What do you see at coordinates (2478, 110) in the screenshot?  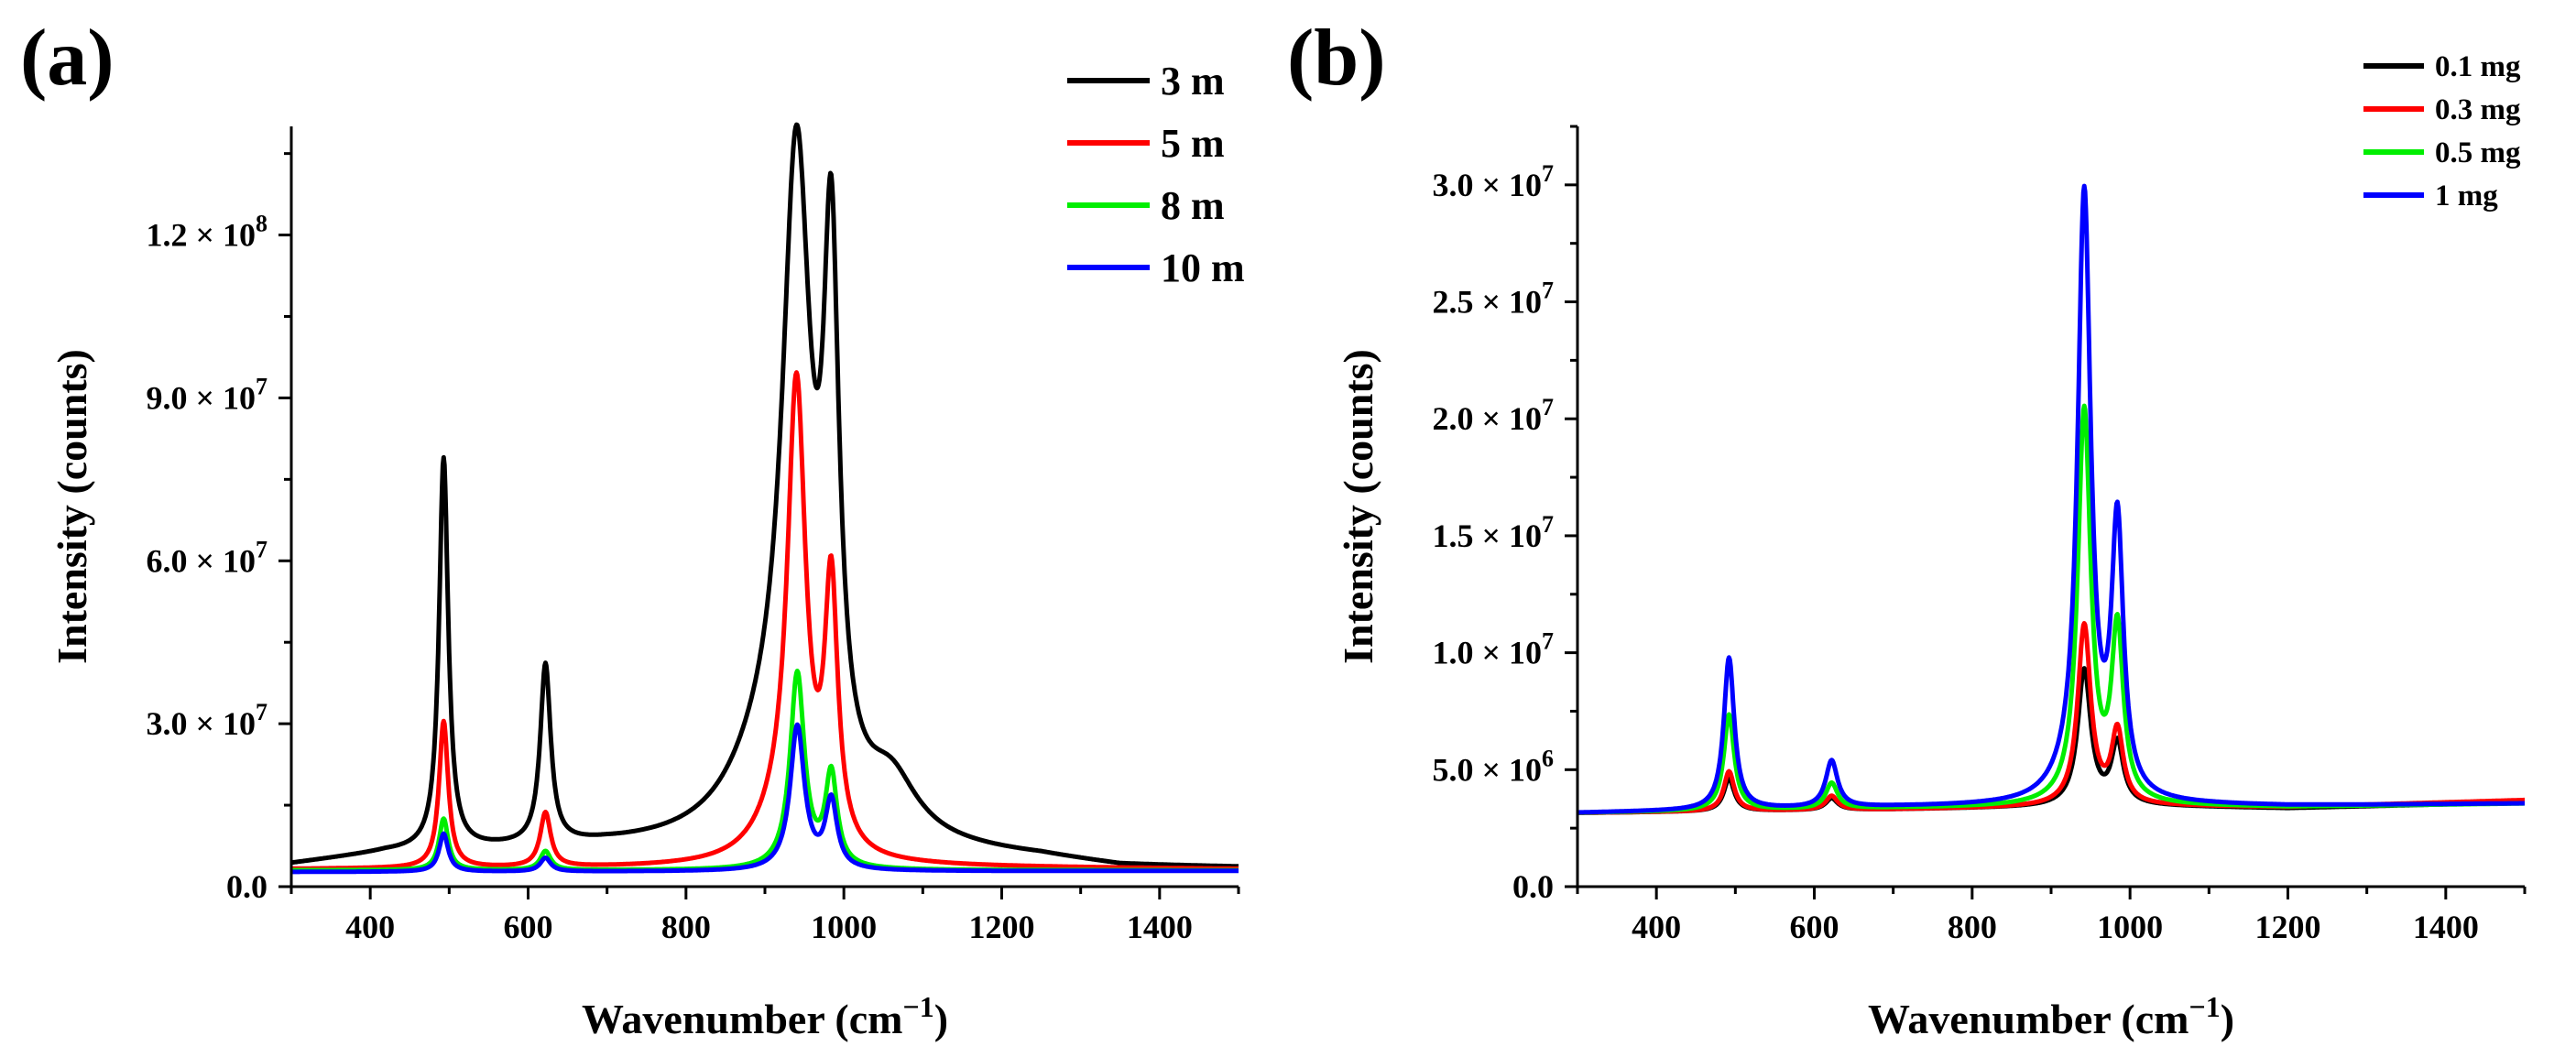 I see `legend-label: 0.3 mg` at bounding box center [2478, 110].